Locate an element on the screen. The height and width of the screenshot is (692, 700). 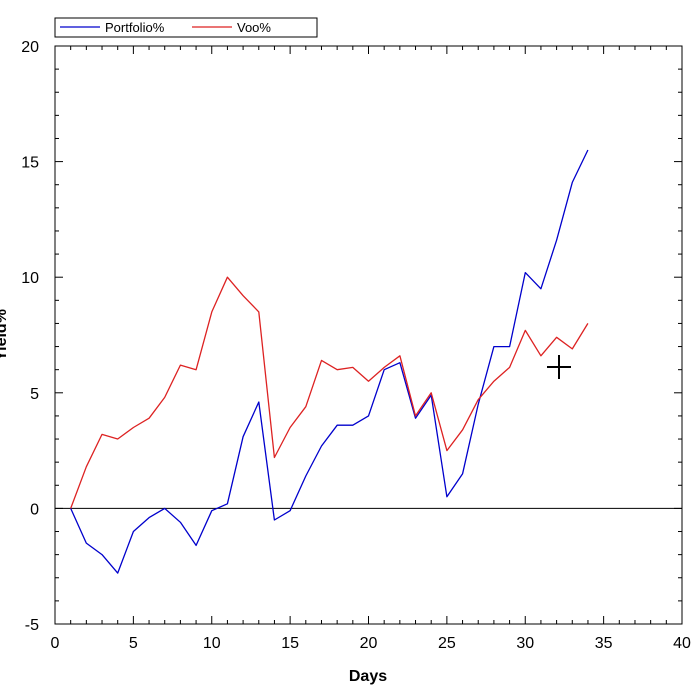
y-tick-label: -5 is located at coordinates (32, 625).